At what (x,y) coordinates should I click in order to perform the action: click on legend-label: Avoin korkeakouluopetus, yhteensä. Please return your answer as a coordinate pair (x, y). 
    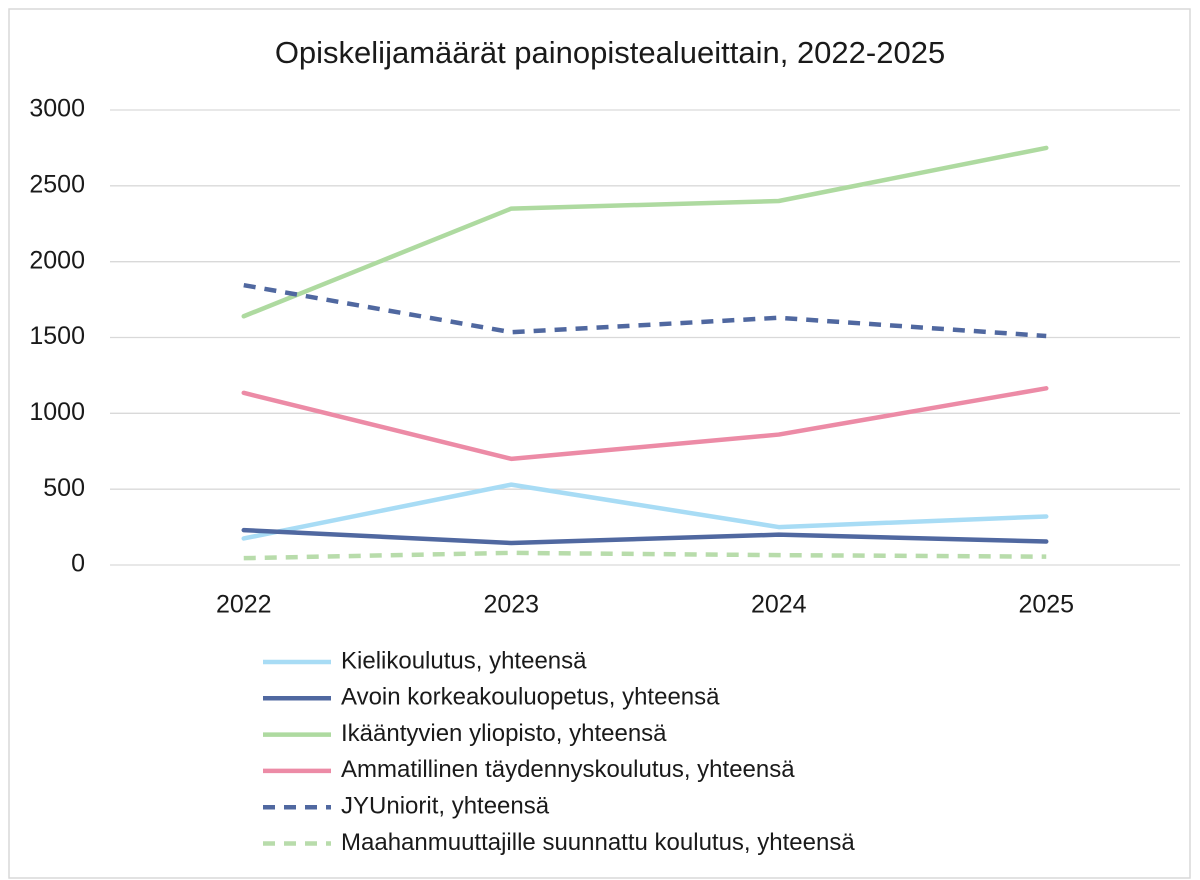
    Looking at the image, I should click on (530, 697).